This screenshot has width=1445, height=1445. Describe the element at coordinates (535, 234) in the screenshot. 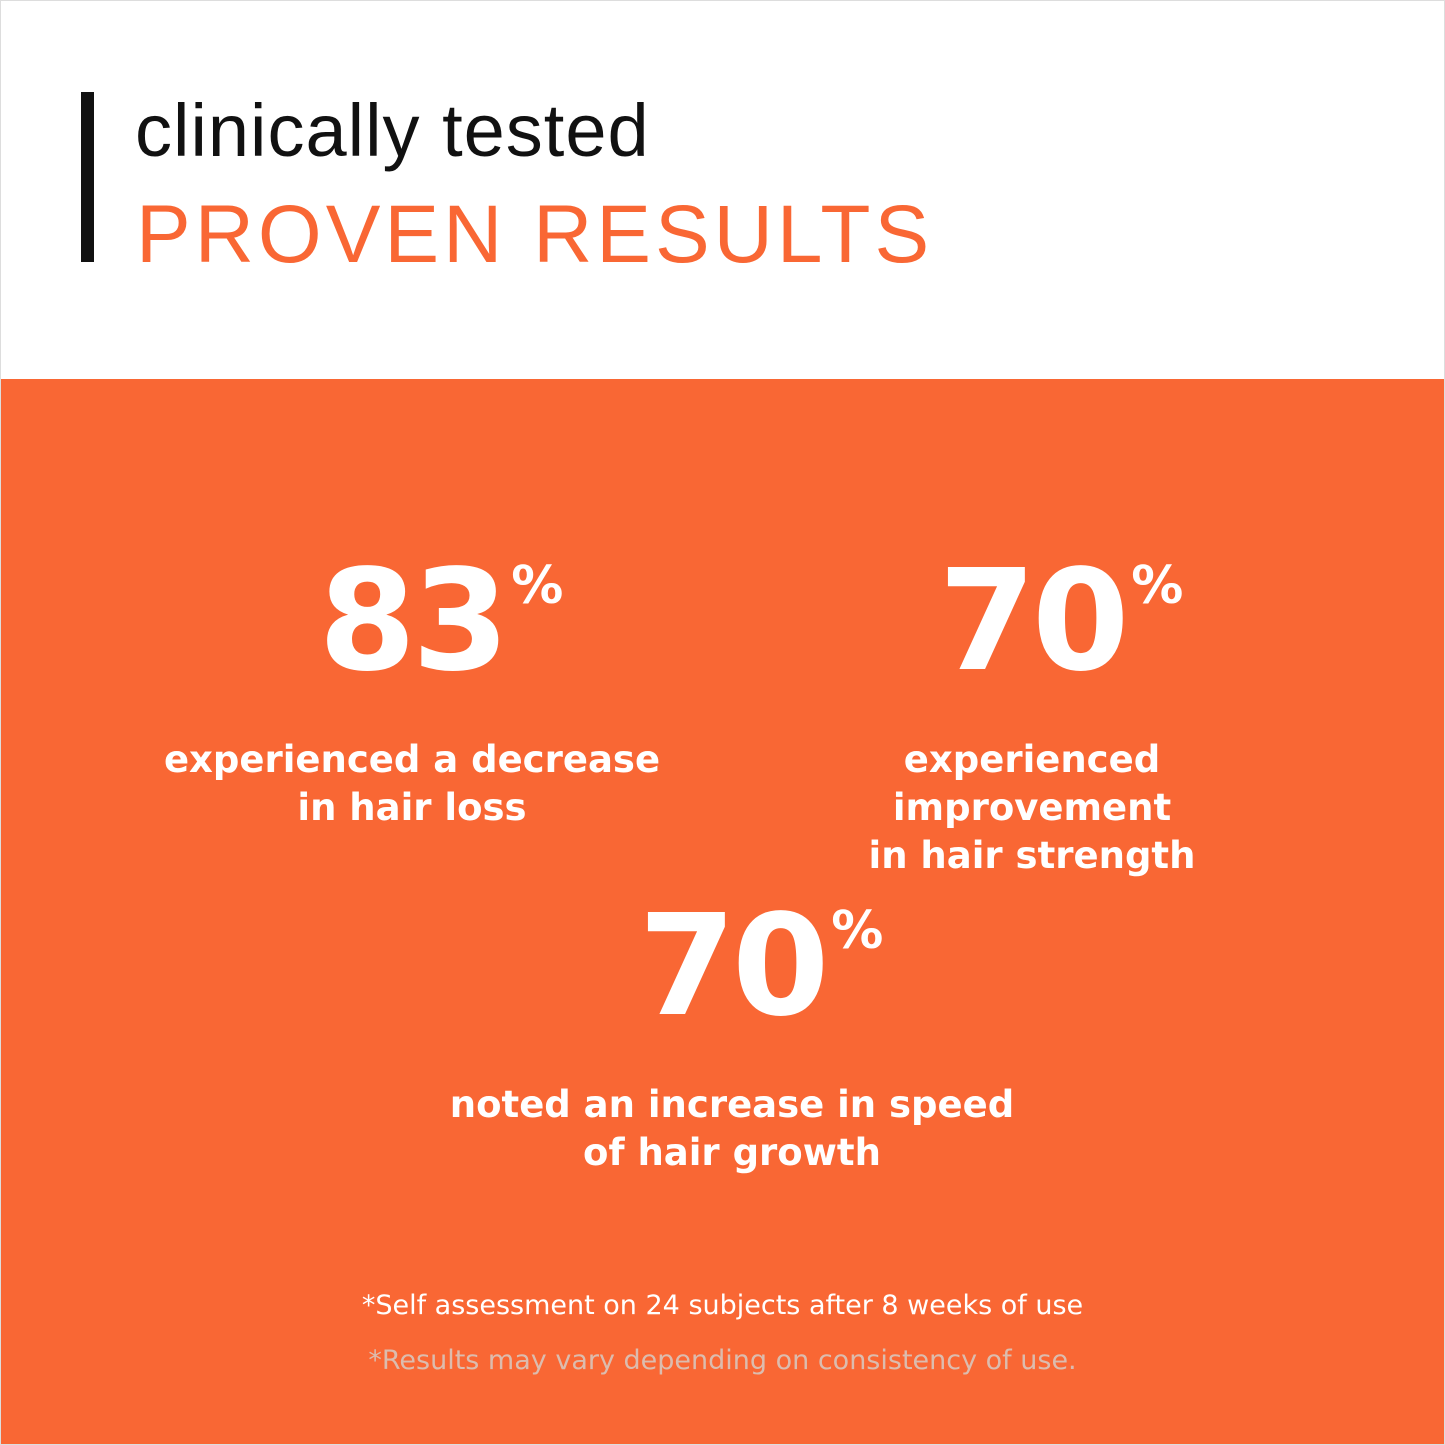

I see `header-title: PROVEN RESULTS` at that location.